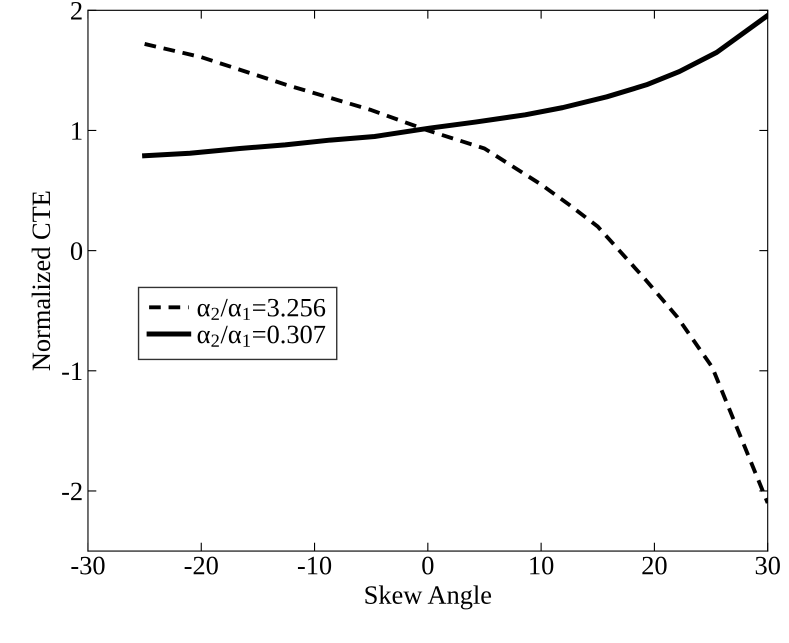  What do you see at coordinates (76, 251) in the screenshot?
I see `y-tick-label: 0` at bounding box center [76, 251].